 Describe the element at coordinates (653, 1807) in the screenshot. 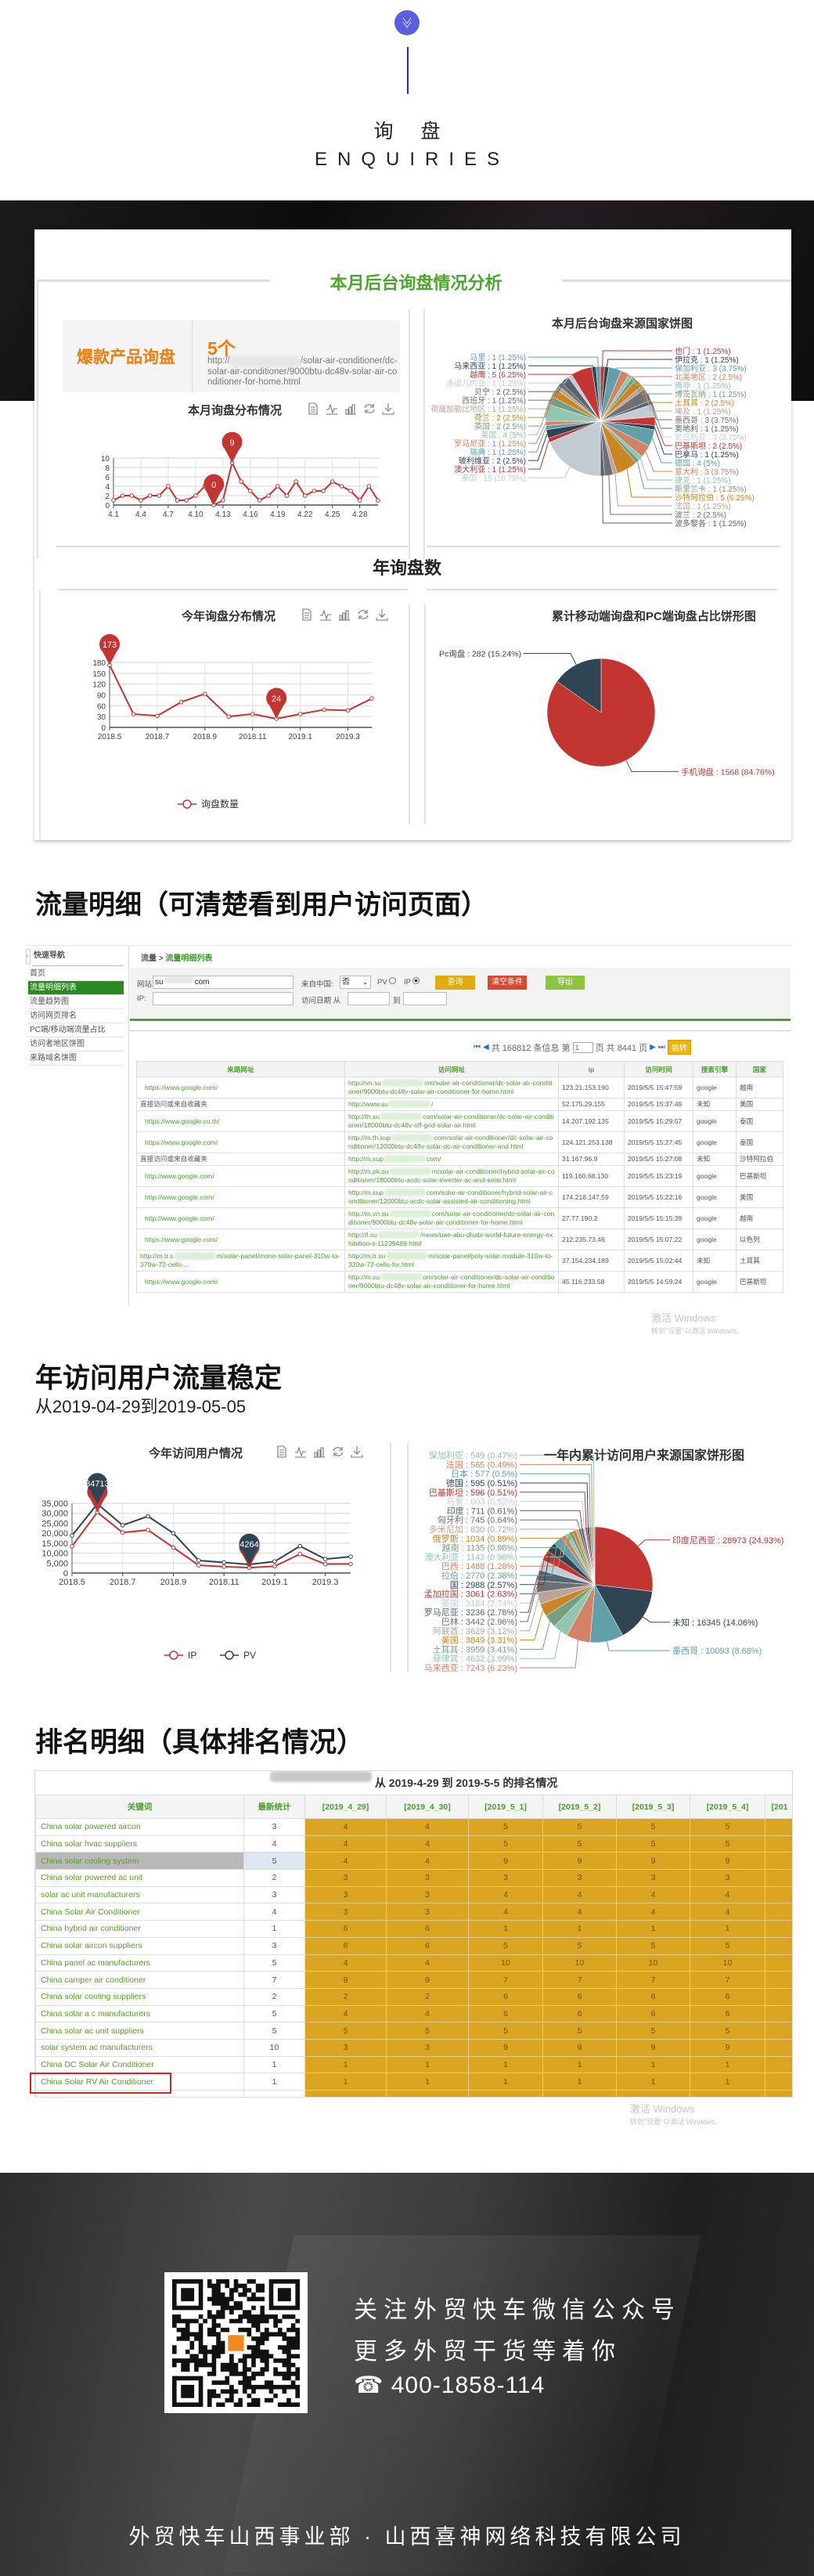

I see `column-header: [2019_5_3]` at that location.